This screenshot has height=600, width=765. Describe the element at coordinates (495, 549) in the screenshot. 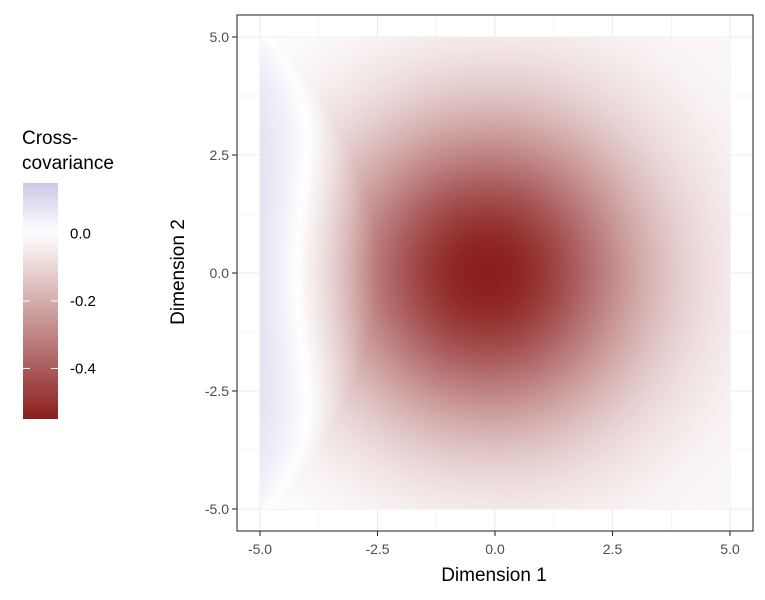

I see `x-tick-label: 0.0` at that location.